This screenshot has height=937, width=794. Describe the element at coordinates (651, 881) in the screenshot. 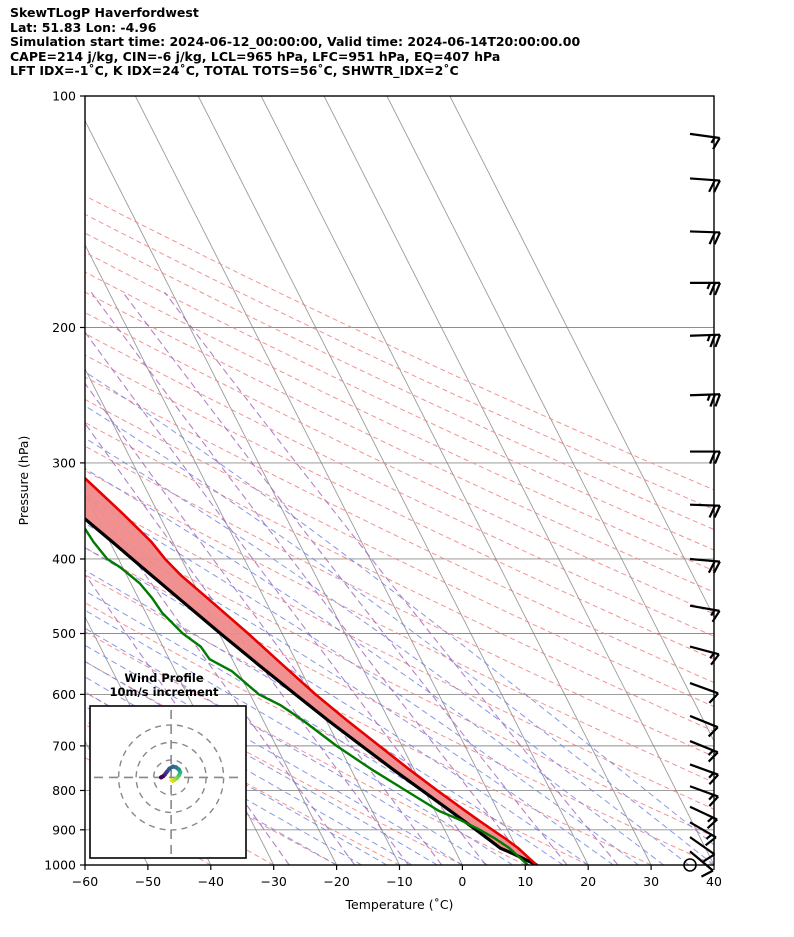

I see `temperature-tick-label: 30` at that location.